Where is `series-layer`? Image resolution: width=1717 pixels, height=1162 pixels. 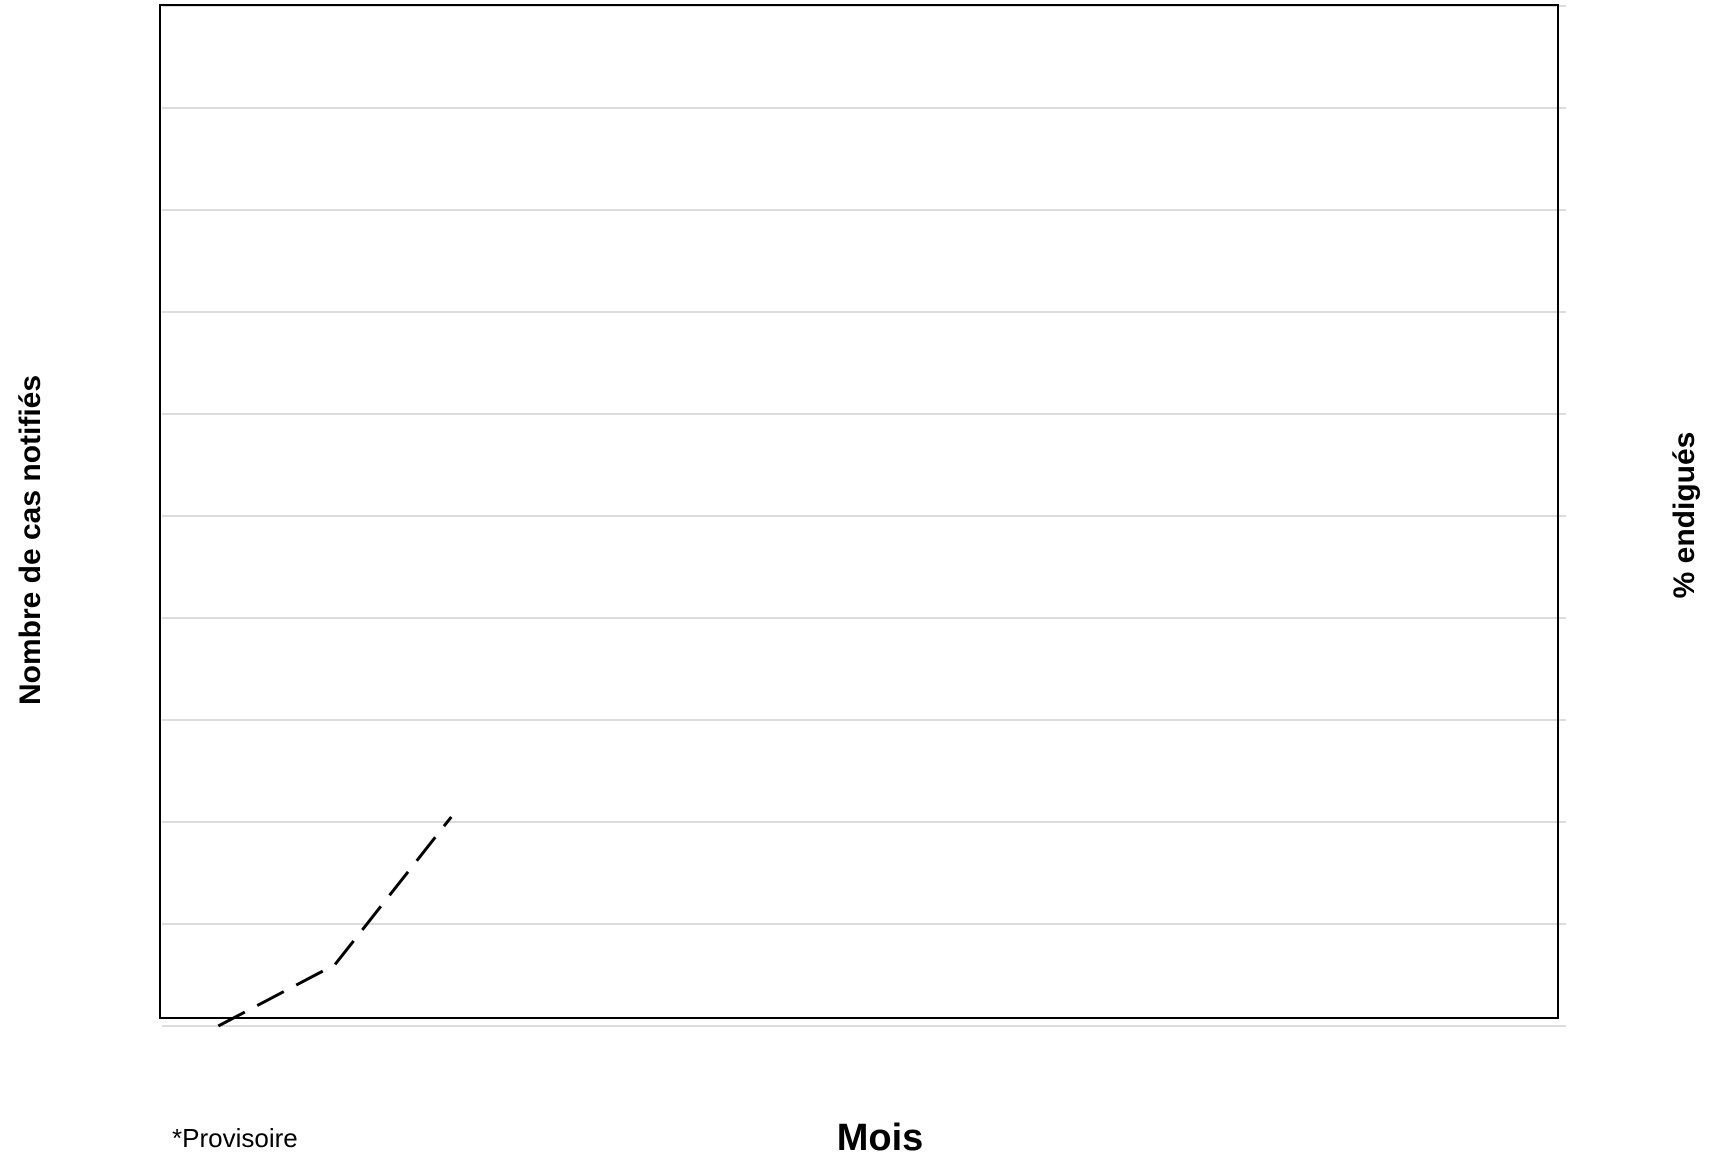 series-layer is located at coordinates (335, 921).